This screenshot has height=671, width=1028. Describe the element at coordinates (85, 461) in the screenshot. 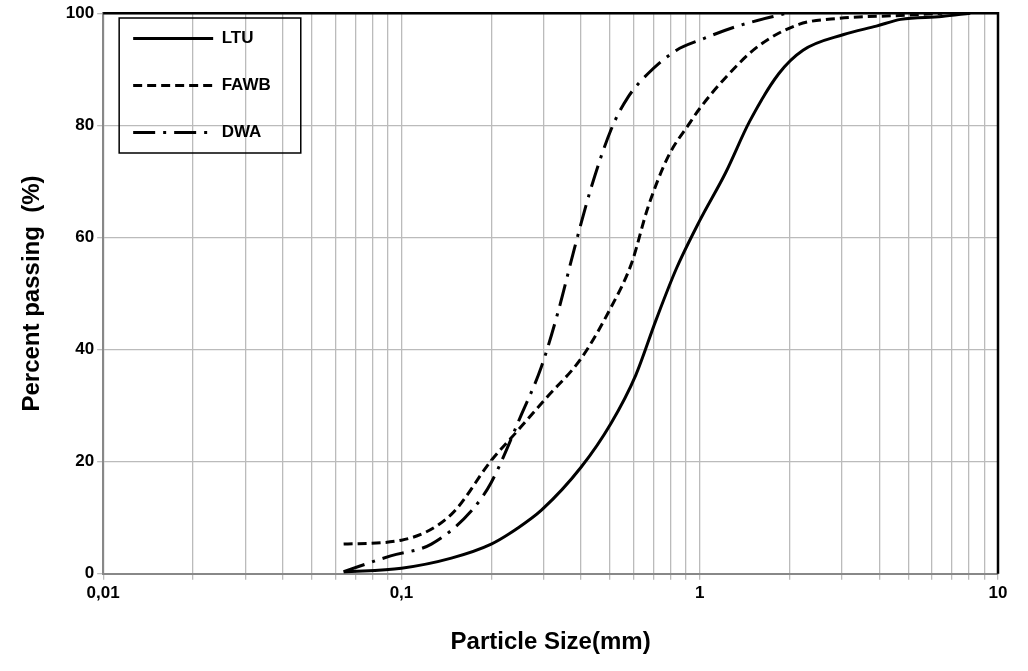

I see `y-tick-label: 20` at that location.